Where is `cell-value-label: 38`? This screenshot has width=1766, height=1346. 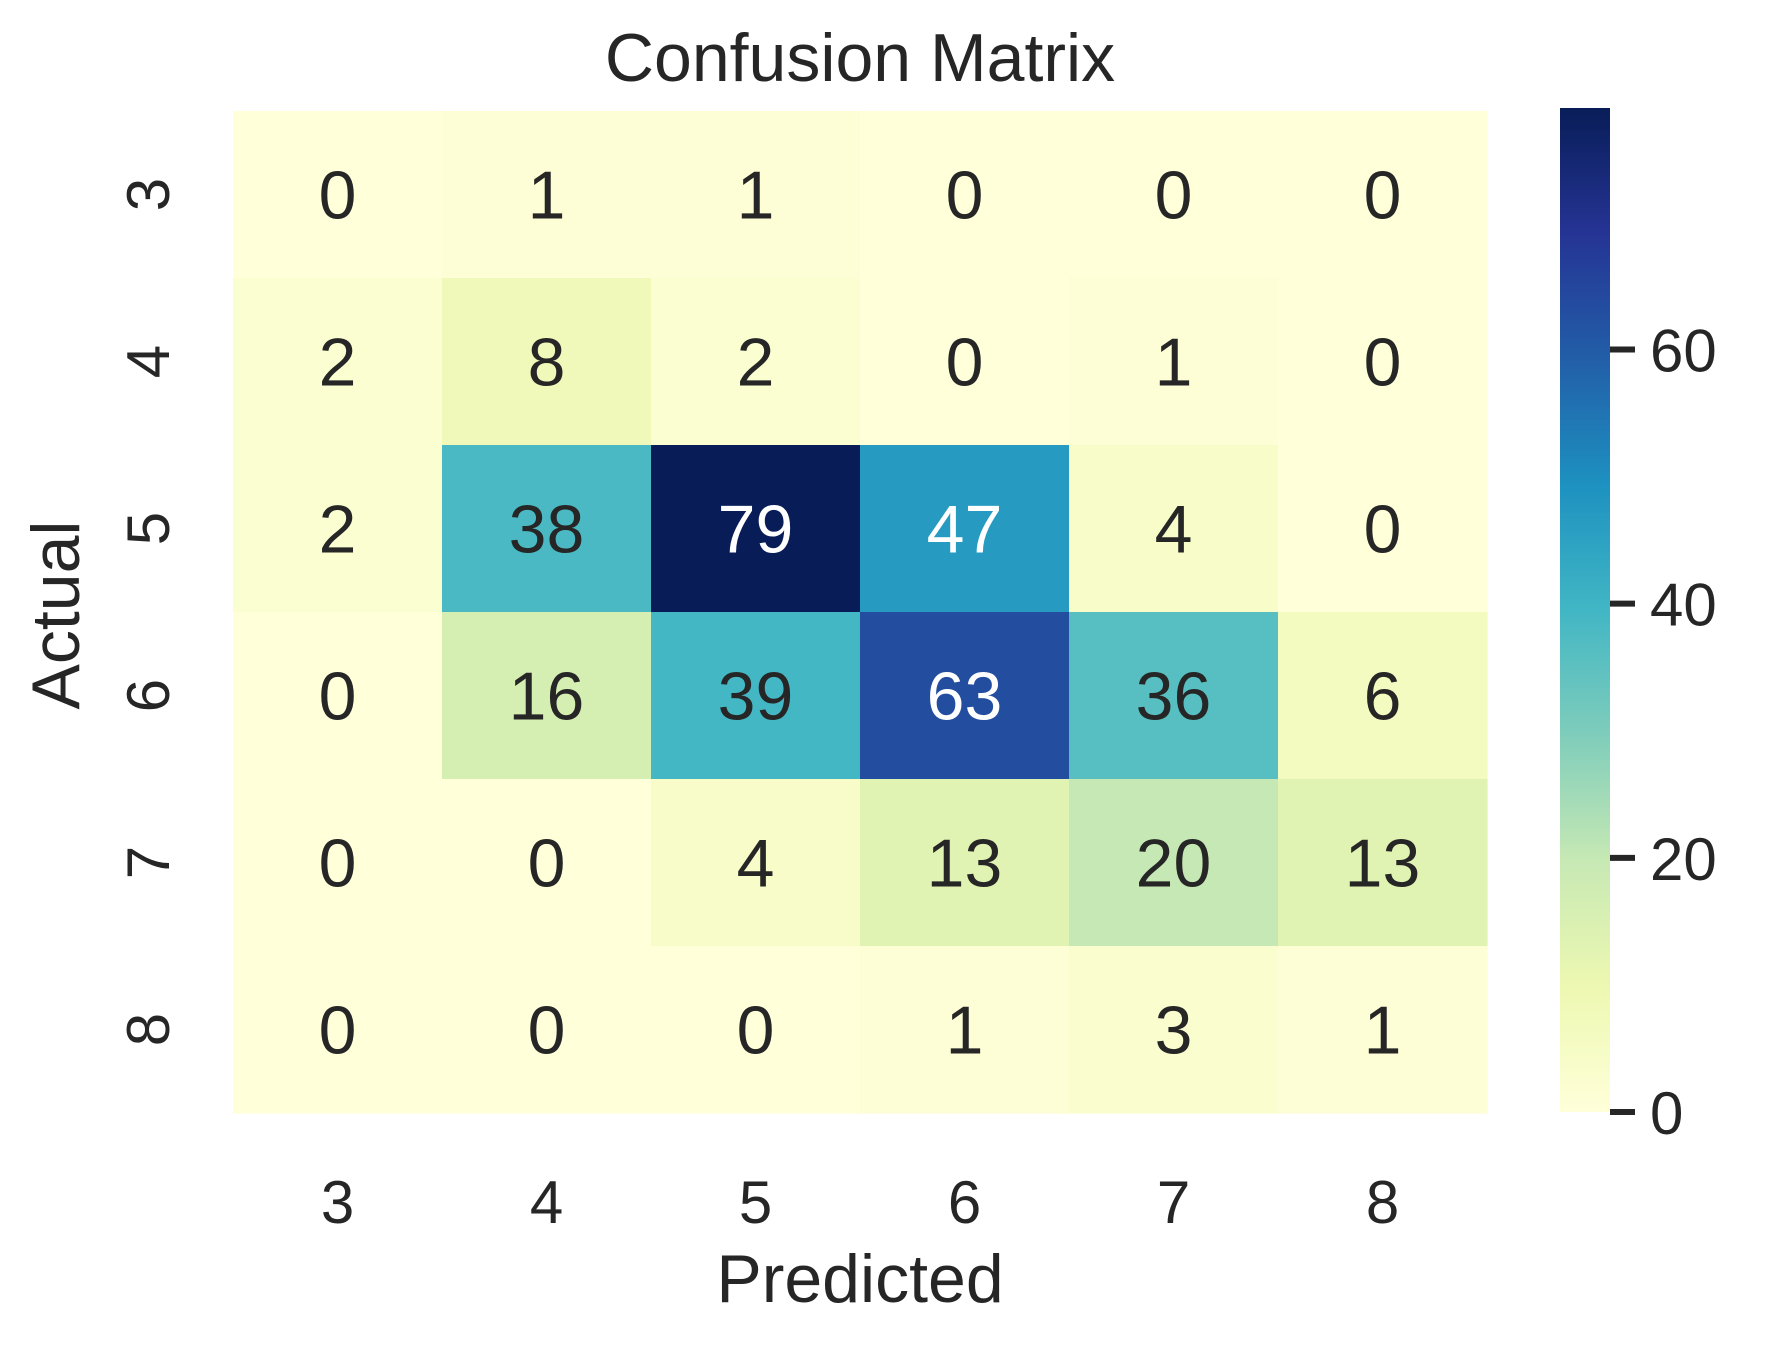 cell-value-label: 38 is located at coordinates (547, 530).